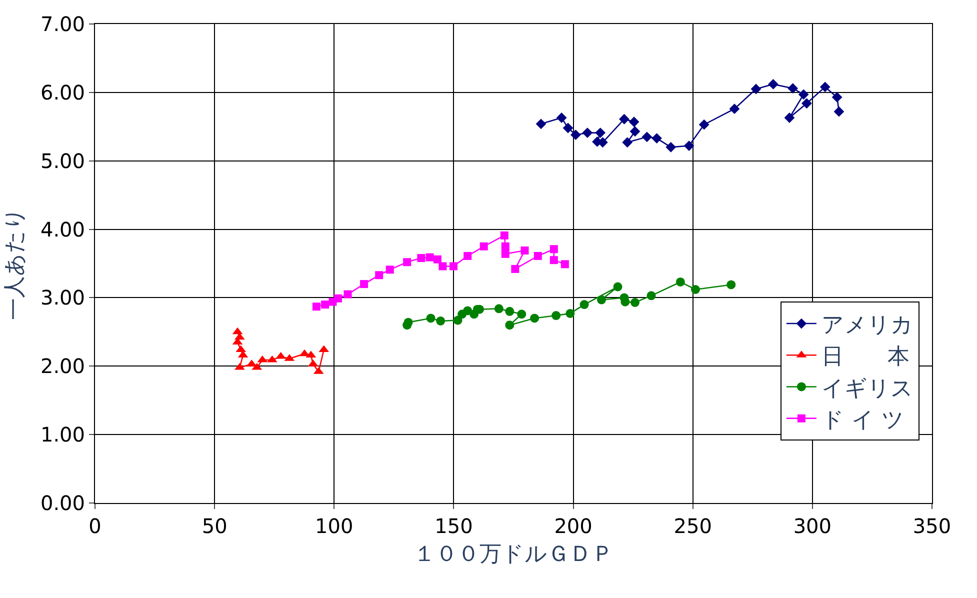 This screenshot has width=977, height=598. Describe the element at coordinates (514, 554) in the screenshot. I see `x-axis-title: １００万ドルＧＤＰ` at that location.